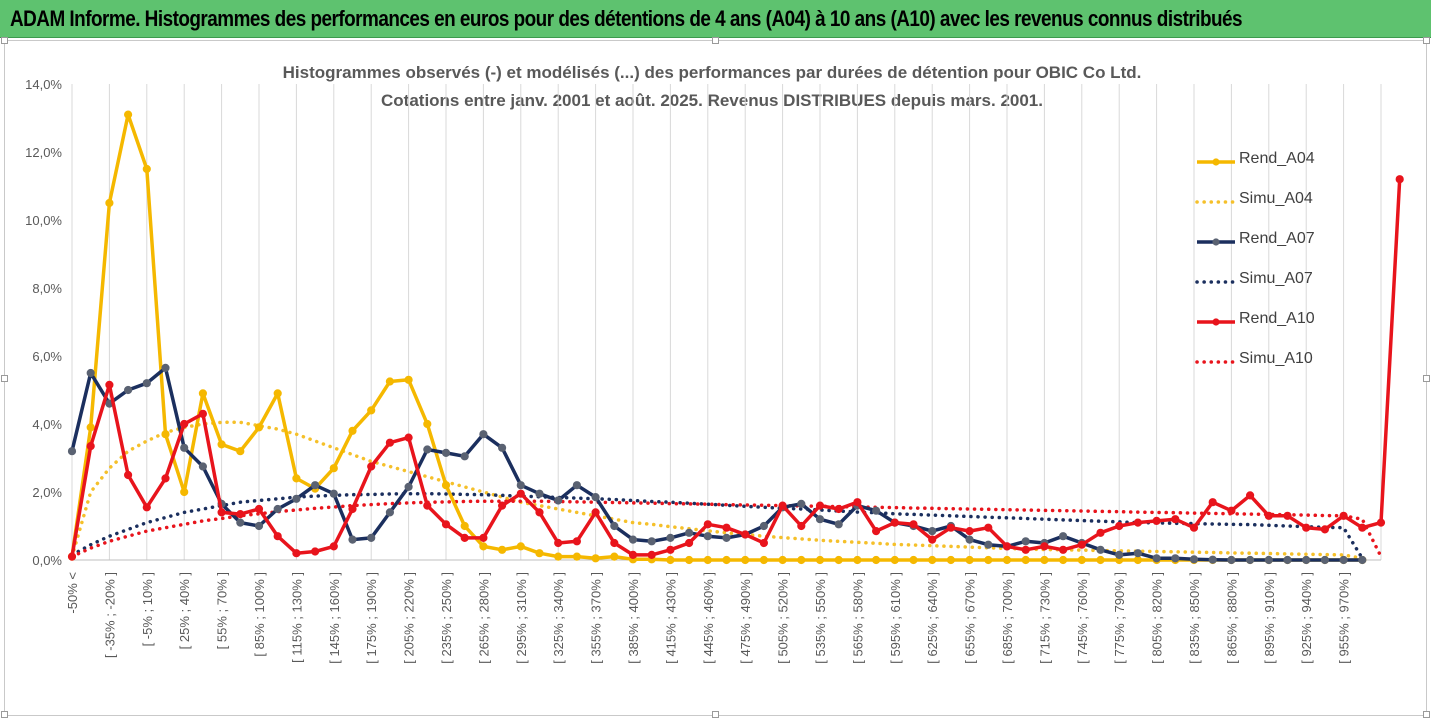 The image size is (1431, 719). Describe the element at coordinates (715, 40) in the screenshot. I see `resize-handle-top-center` at that location.